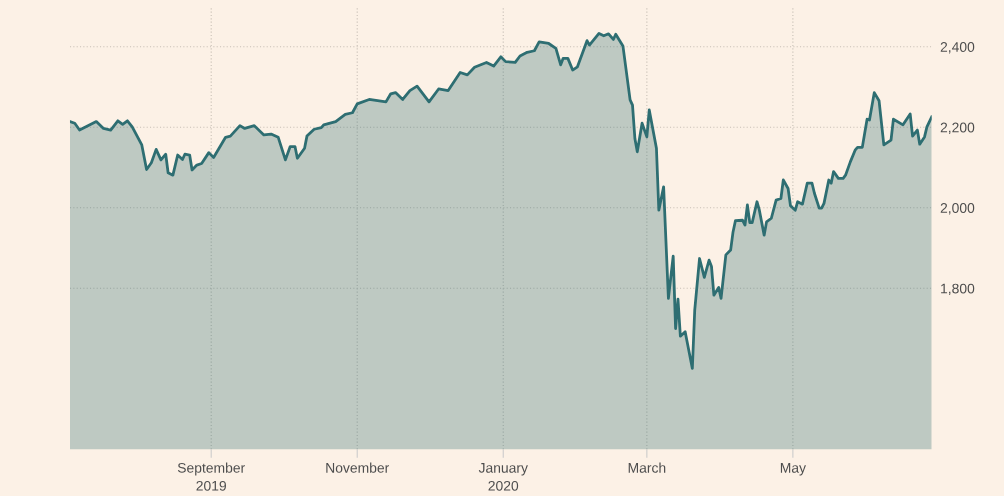 The width and height of the screenshot is (1004, 496). Describe the element at coordinates (957, 128) in the screenshot. I see `y-tick-label: 2,200` at that location.